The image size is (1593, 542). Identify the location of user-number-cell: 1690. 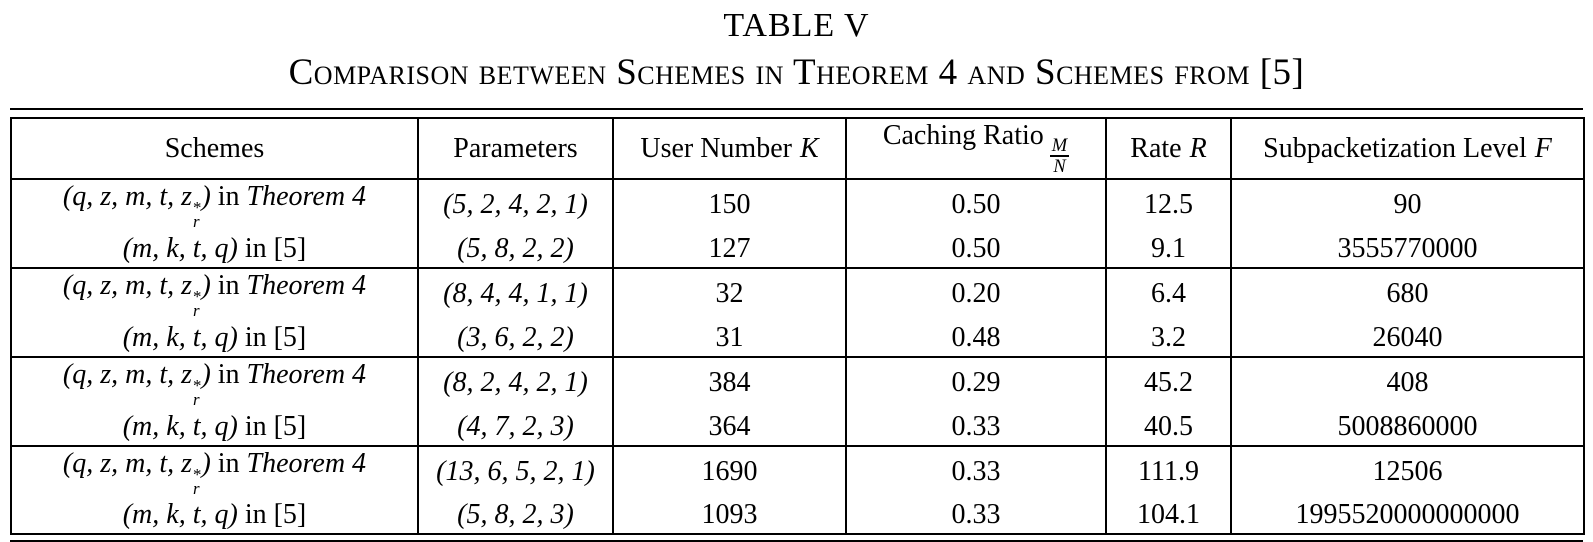
(729, 471).